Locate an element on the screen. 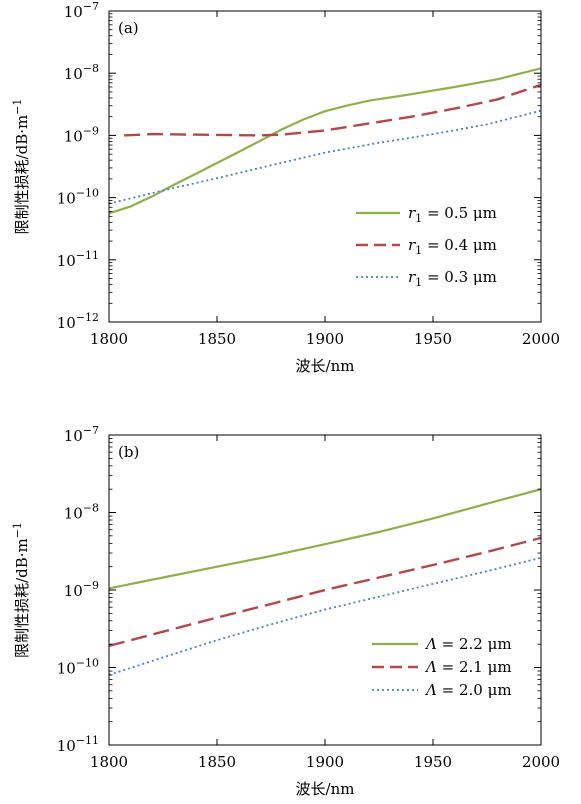 This screenshot has width=581, height=804. panel-label: (b) is located at coordinates (128, 452).